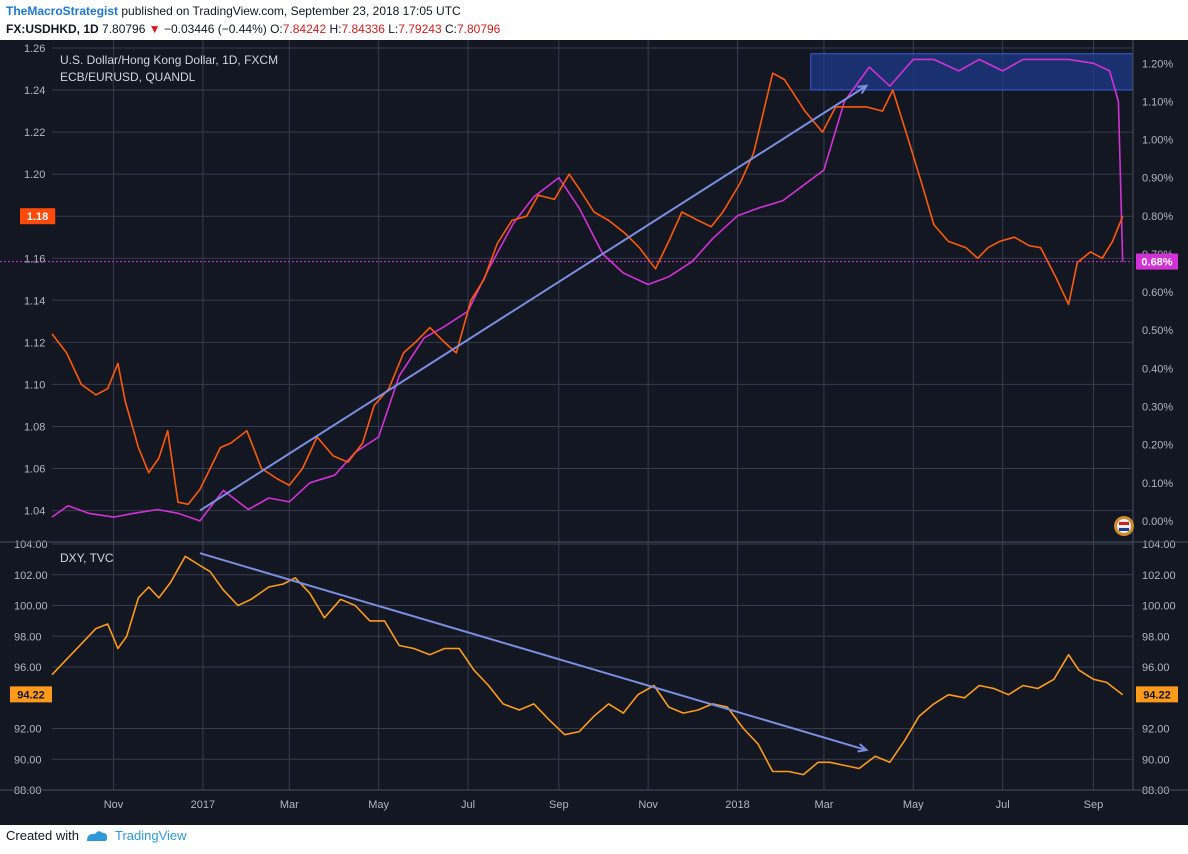 The width and height of the screenshot is (1188, 854). I want to click on y-right-tick-label: 102.00, so click(1159, 576).